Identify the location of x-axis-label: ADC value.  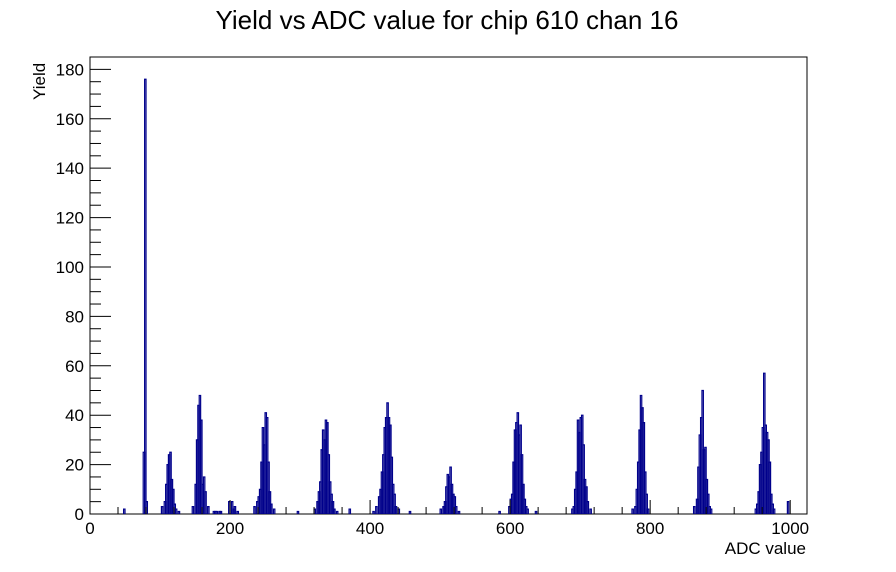
(765, 548).